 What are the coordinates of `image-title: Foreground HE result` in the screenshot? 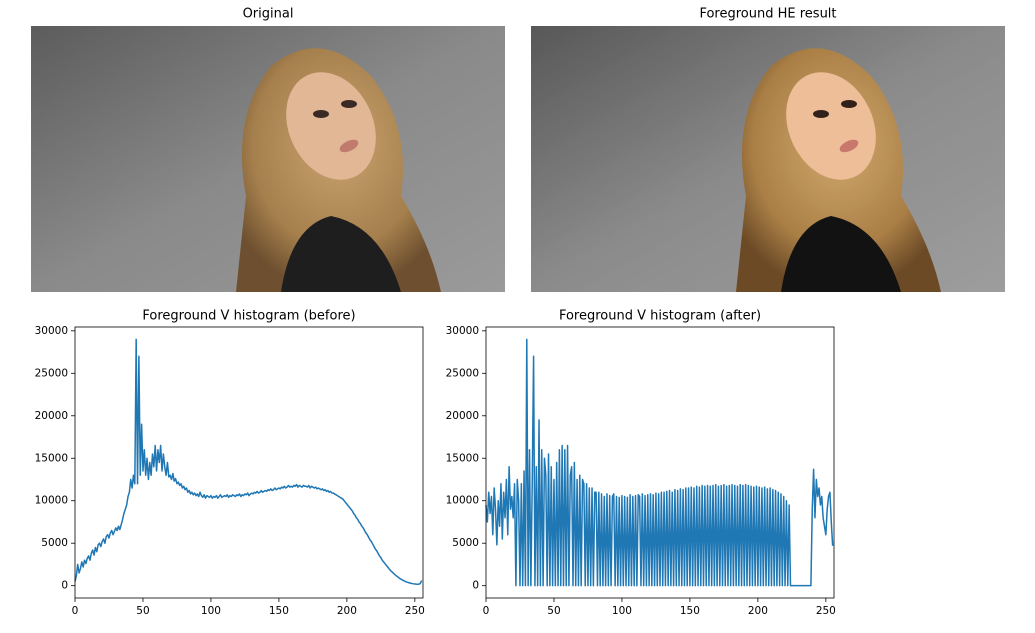 It's located at (767, 14).